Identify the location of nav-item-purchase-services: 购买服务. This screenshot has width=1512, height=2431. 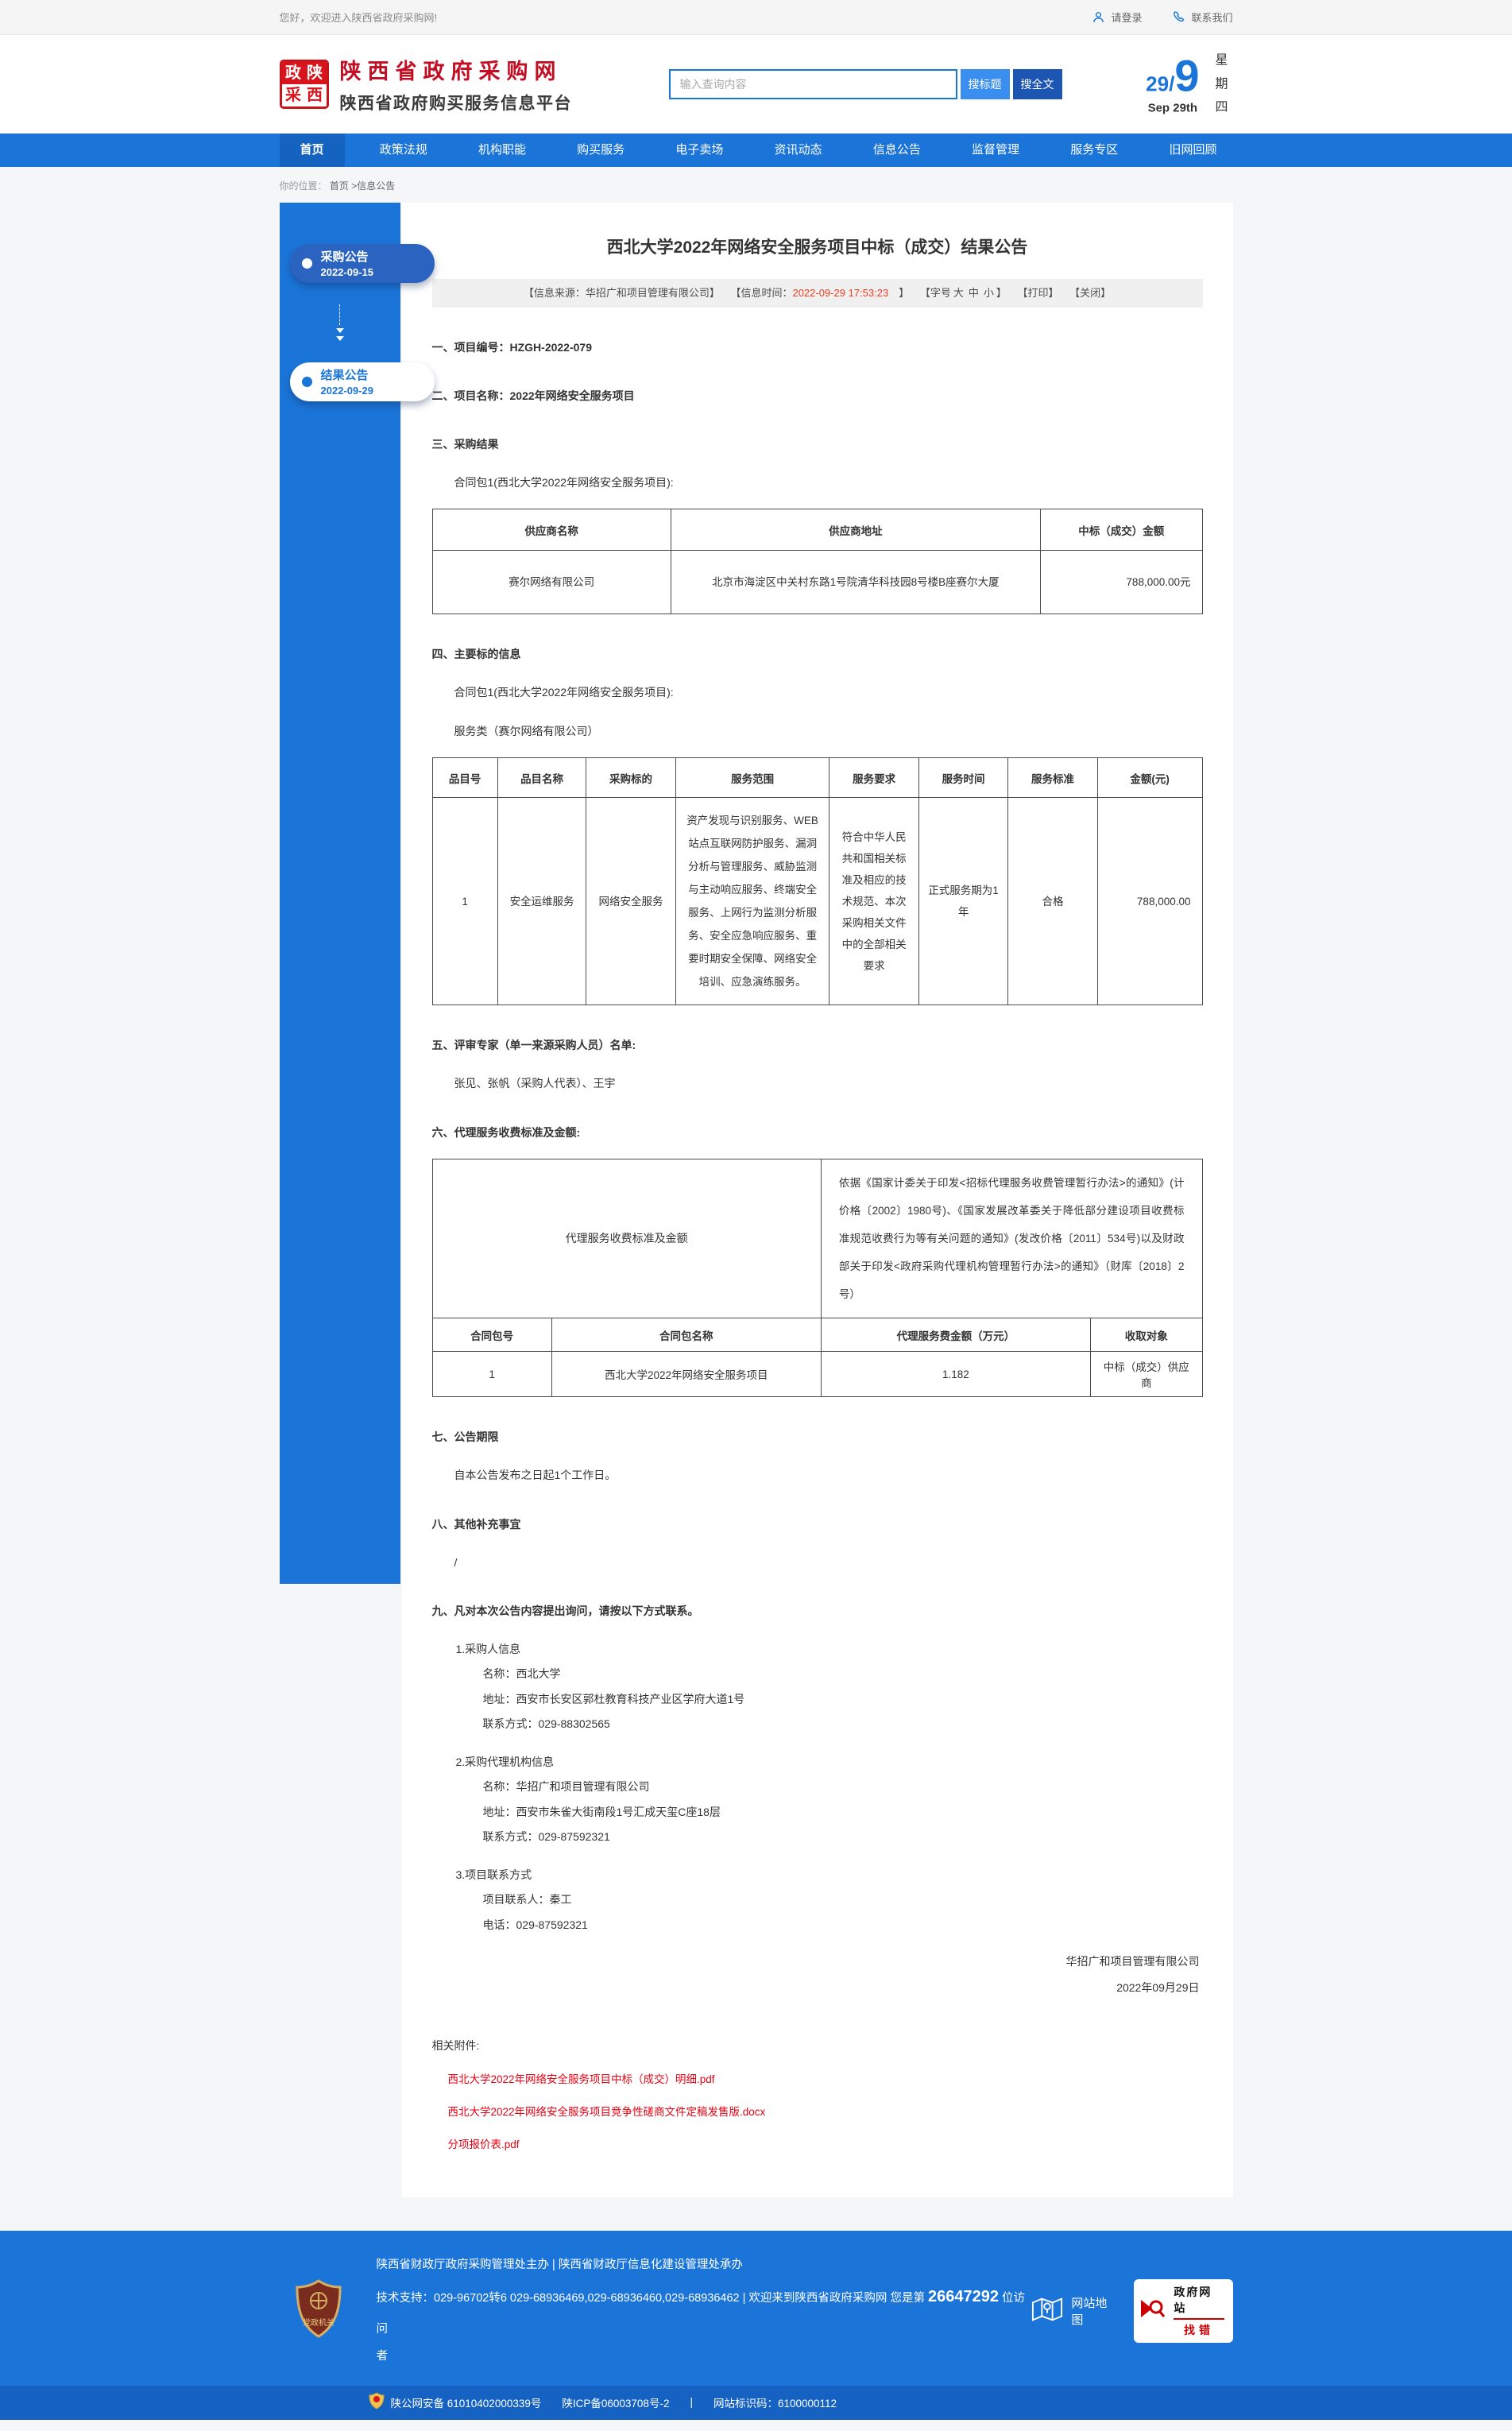
(601, 150).